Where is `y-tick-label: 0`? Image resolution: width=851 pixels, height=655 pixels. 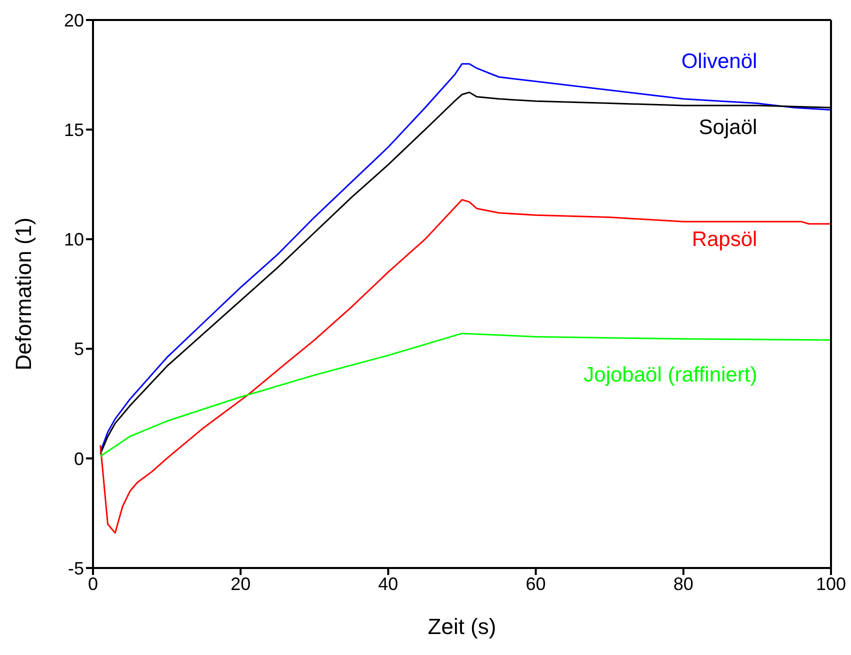
y-tick-label: 0 is located at coordinates (79, 458).